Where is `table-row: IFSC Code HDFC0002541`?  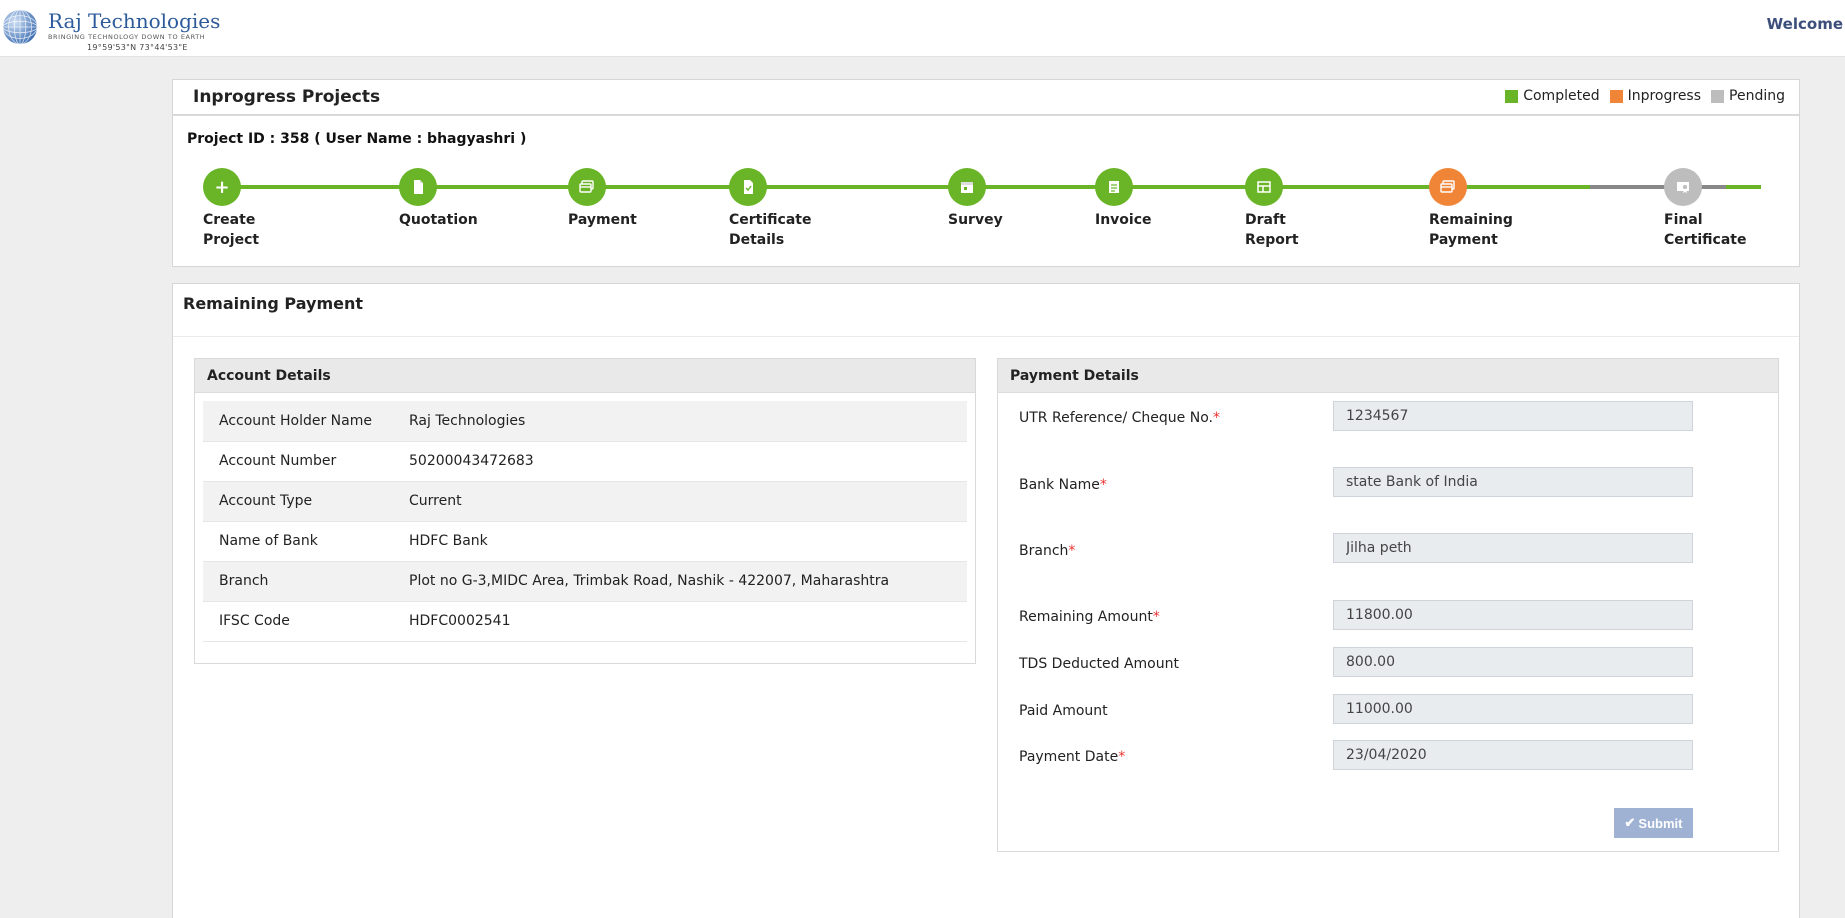 table-row: IFSC Code HDFC0002541 is located at coordinates (585, 621).